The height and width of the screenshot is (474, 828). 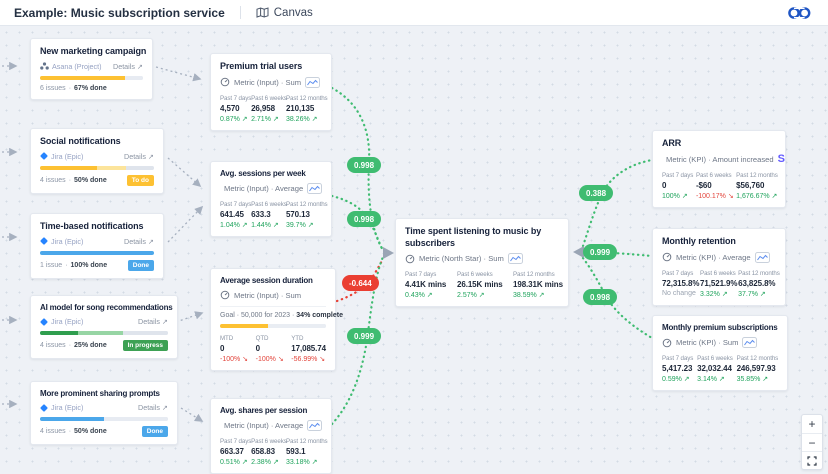 What do you see at coordinates (800, 13) in the screenshot?
I see `doubleloop-logo-icon` at bounding box center [800, 13].